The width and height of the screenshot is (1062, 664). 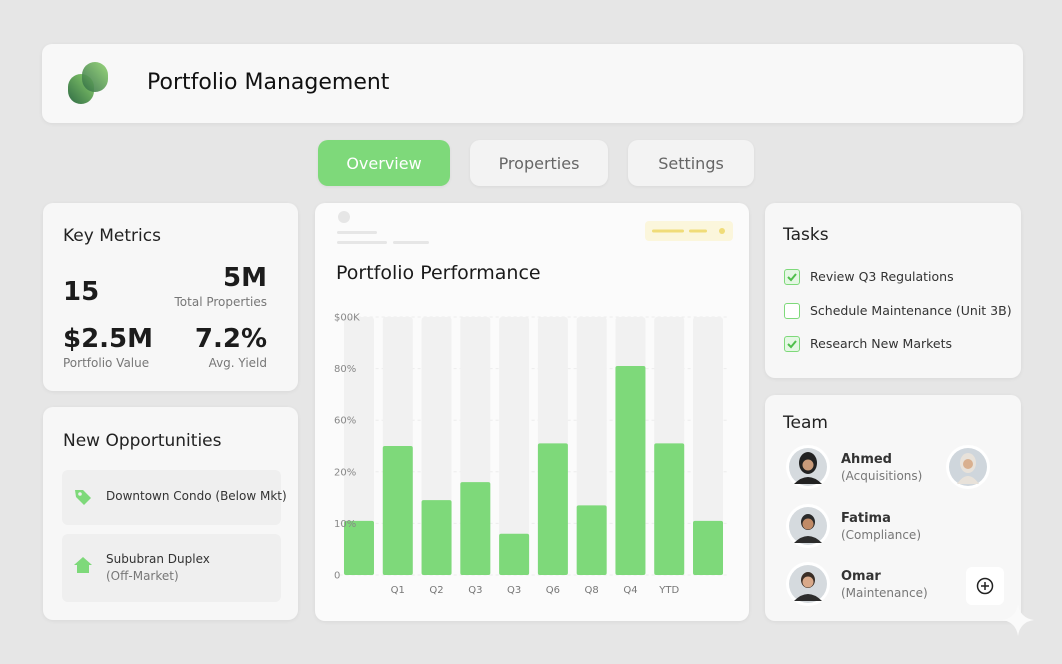 I want to click on app-title: Portfolio Management, so click(x=268, y=82).